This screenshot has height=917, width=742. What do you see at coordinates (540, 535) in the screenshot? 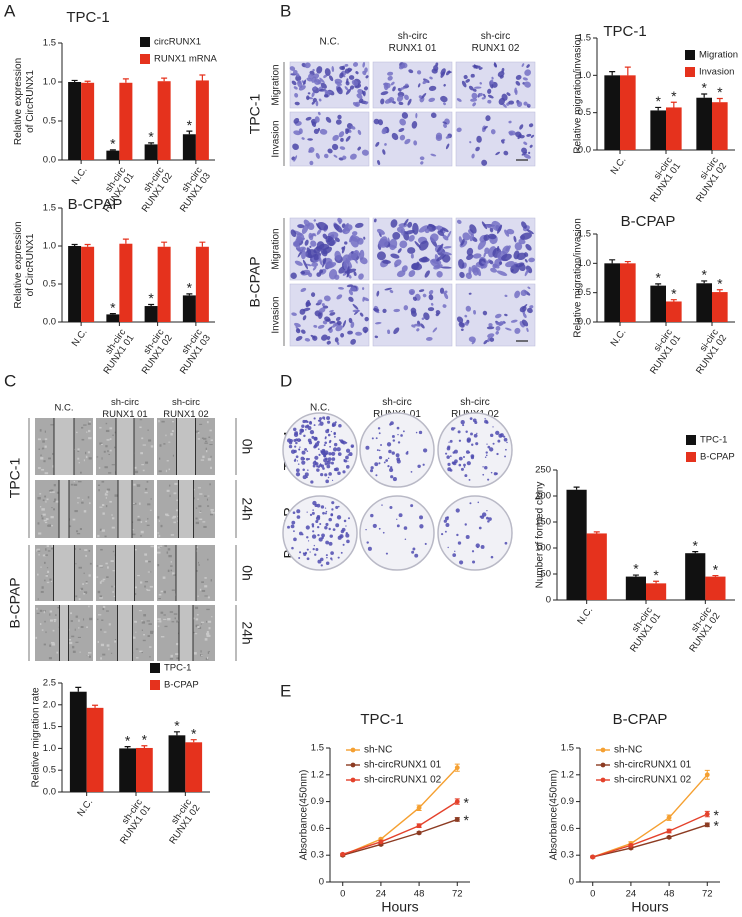
I see `y-axis-label: Number of formed clony` at bounding box center [540, 535].